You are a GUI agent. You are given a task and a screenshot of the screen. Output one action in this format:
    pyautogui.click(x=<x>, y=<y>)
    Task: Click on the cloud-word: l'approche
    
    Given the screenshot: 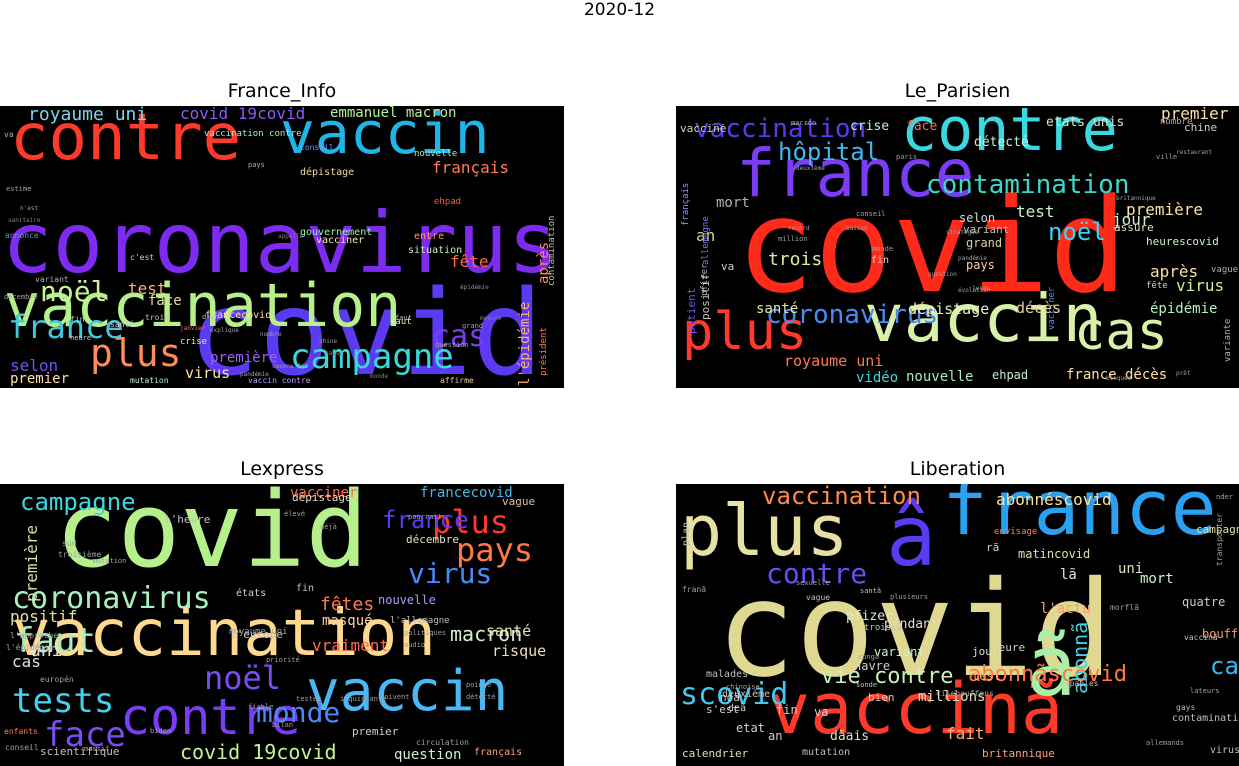 What is the action you would take?
    pyautogui.click(x=34, y=636)
    